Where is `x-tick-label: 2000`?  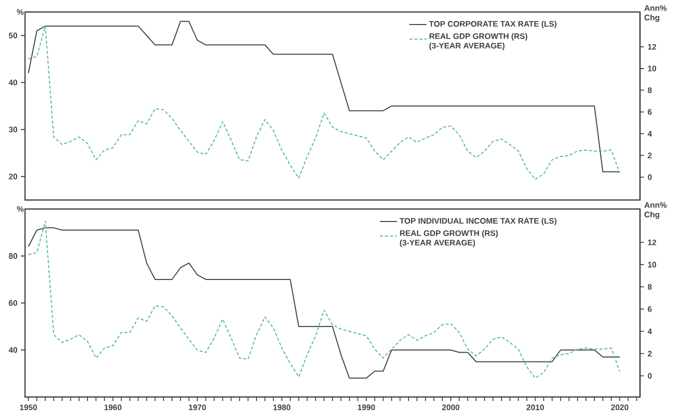 x-tick-label: 2000 is located at coordinates (451, 407).